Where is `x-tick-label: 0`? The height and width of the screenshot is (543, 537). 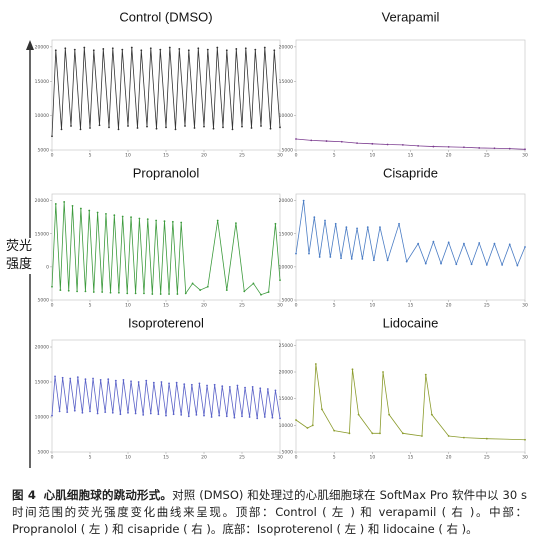 x-tick-label: 0 is located at coordinates (296, 306).